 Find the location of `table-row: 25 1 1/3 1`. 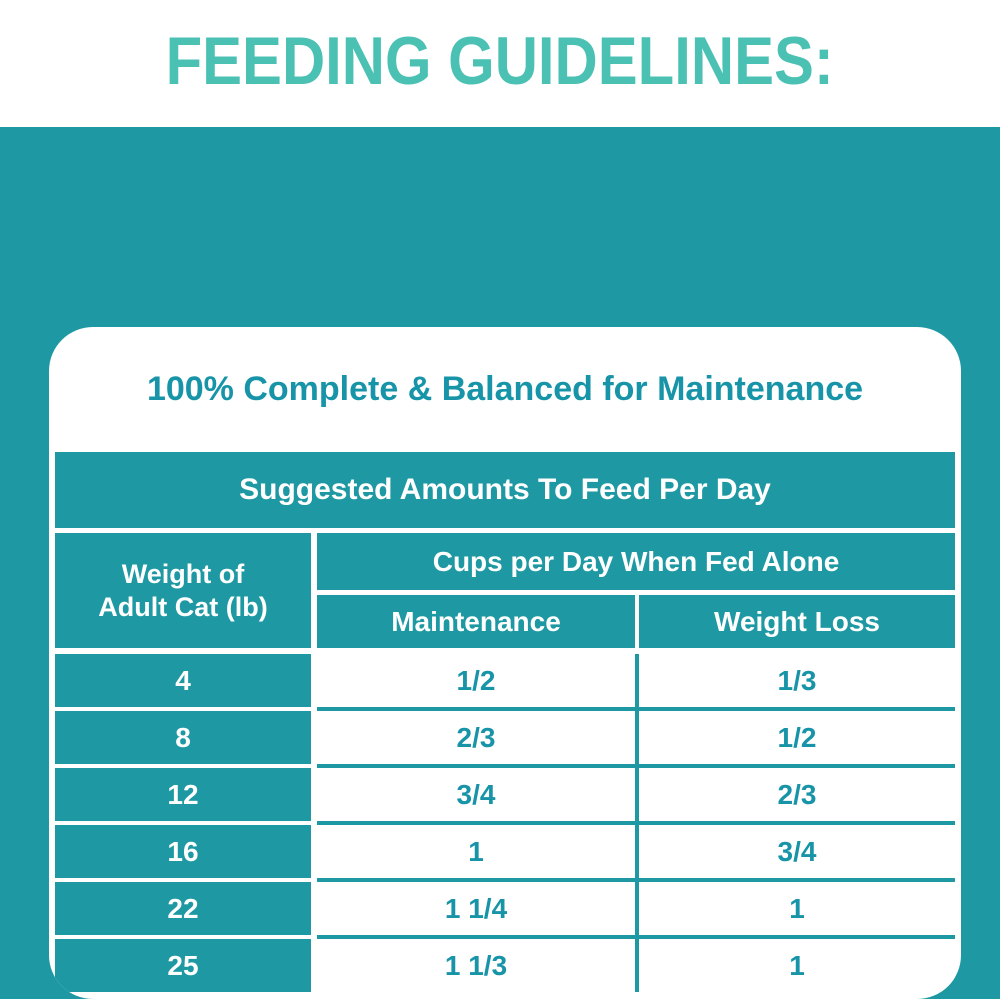

table-row: 25 1 1/3 1 is located at coordinates (505, 965).